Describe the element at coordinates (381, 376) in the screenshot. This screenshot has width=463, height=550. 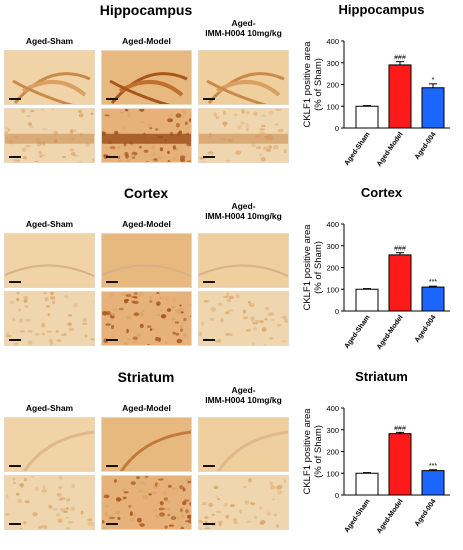
I see `chart-title-2: Striatum` at that location.